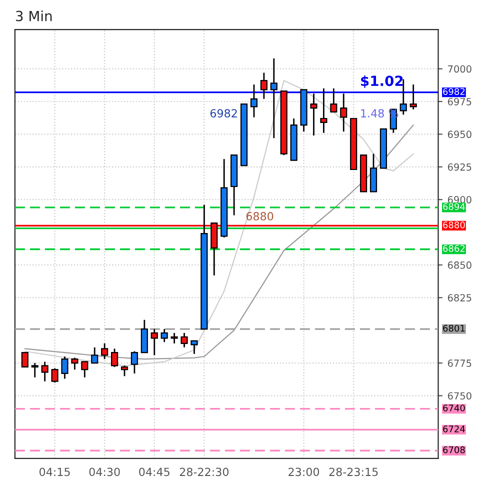 Image resolution: width=498 pixels, height=493 pixels. I want to click on ref-line-label: 6894, so click(454, 206).